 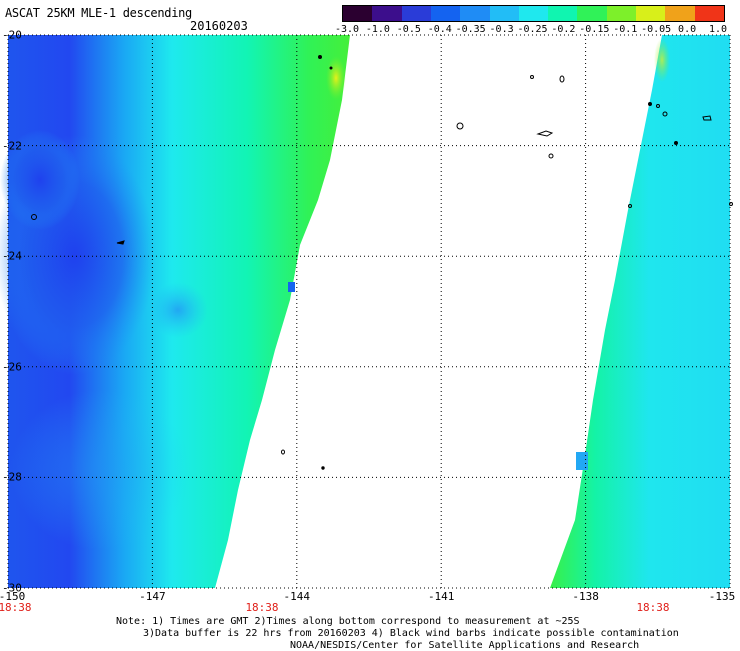 What do you see at coordinates (470, 29) in the screenshot?
I see `color-scale-label: -0.35` at bounding box center [470, 29].